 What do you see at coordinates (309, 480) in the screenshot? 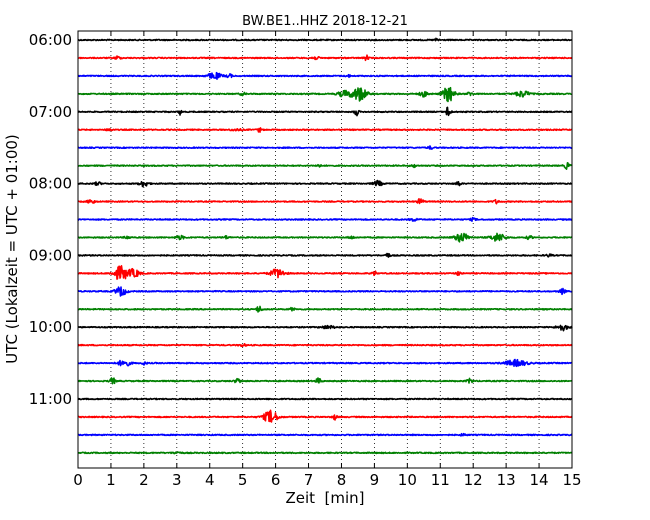
I see `x-tick-label-7: 7` at bounding box center [309, 480].